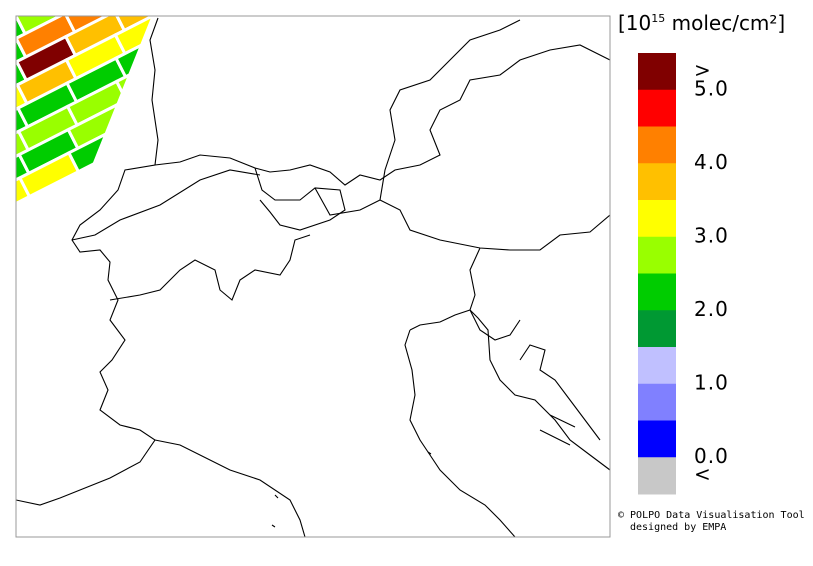 The height and width of the screenshot is (566, 813). I want to click on colorbar-label: 0.0, so click(711, 456).